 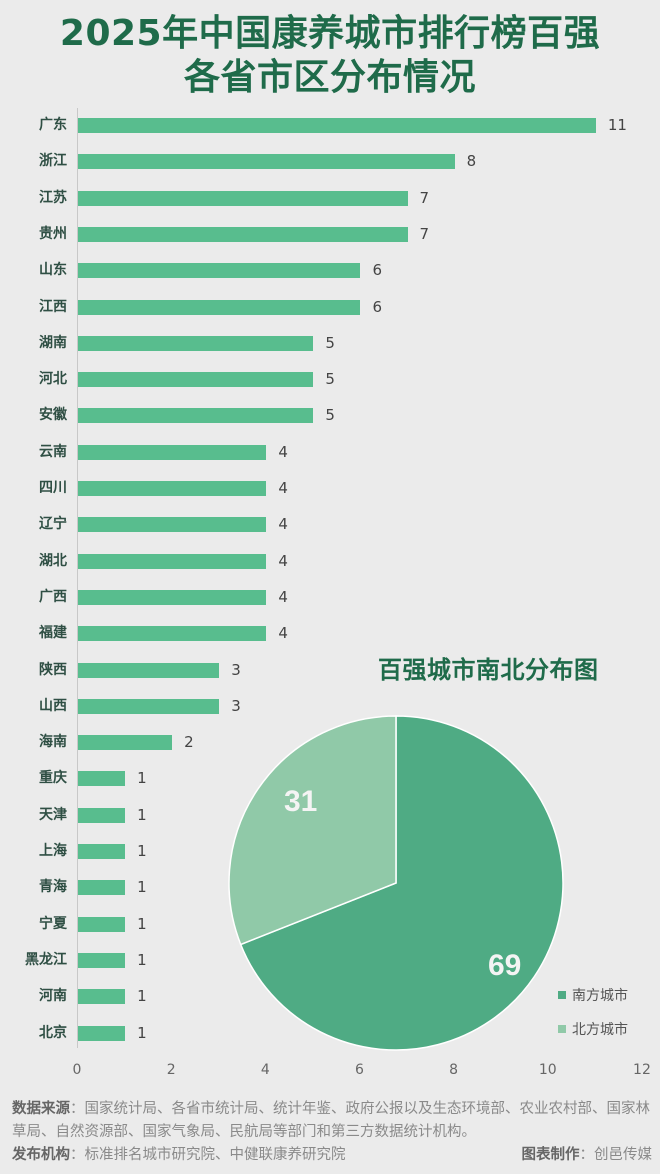 What do you see at coordinates (171, 1070) in the screenshot?
I see `x-tick-label: 2` at bounding box center [171, 1070].